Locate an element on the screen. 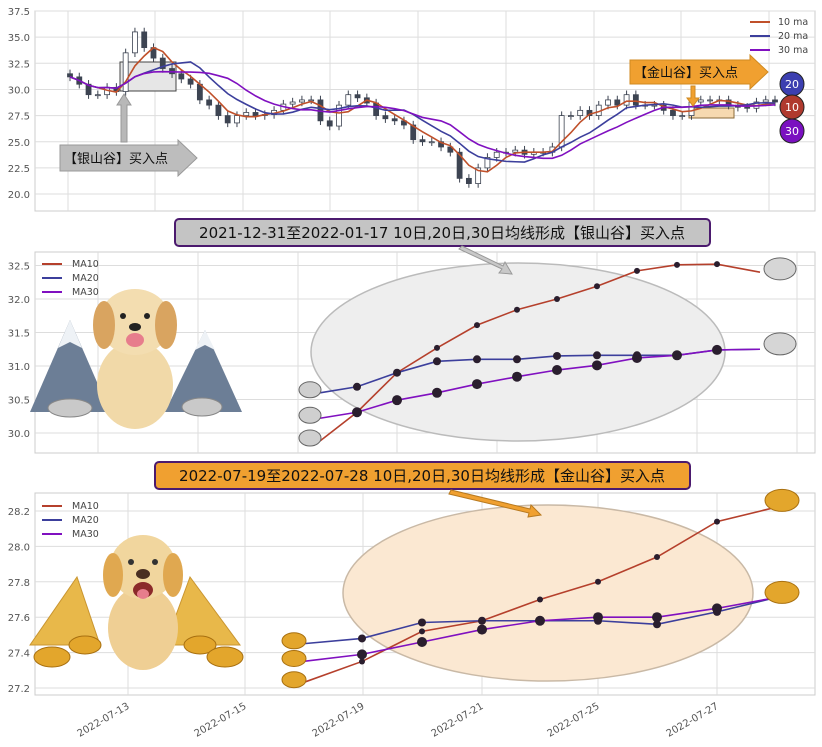 Image resolution: width=822 pixels, height=747 pixels. middle-legend: MA10 MA20 MA30 is located at coordinates (70, 278).